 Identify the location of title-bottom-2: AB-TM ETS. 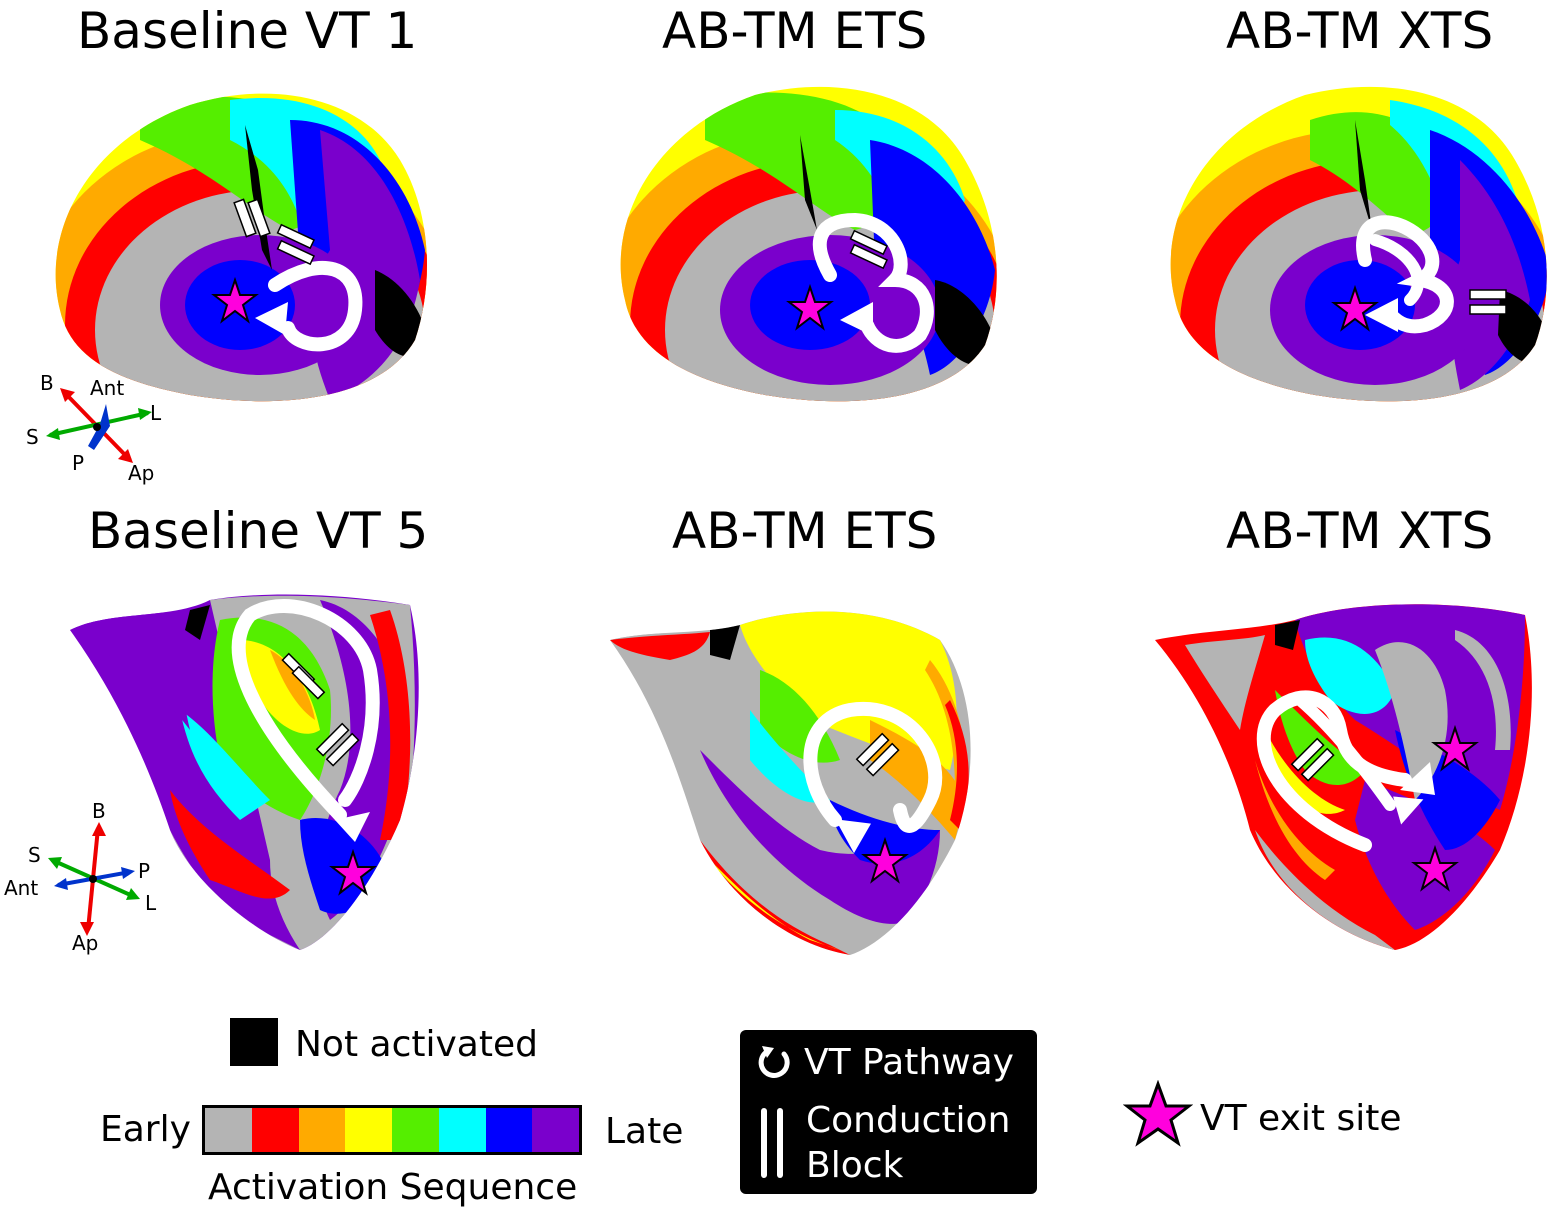
(805, 531).